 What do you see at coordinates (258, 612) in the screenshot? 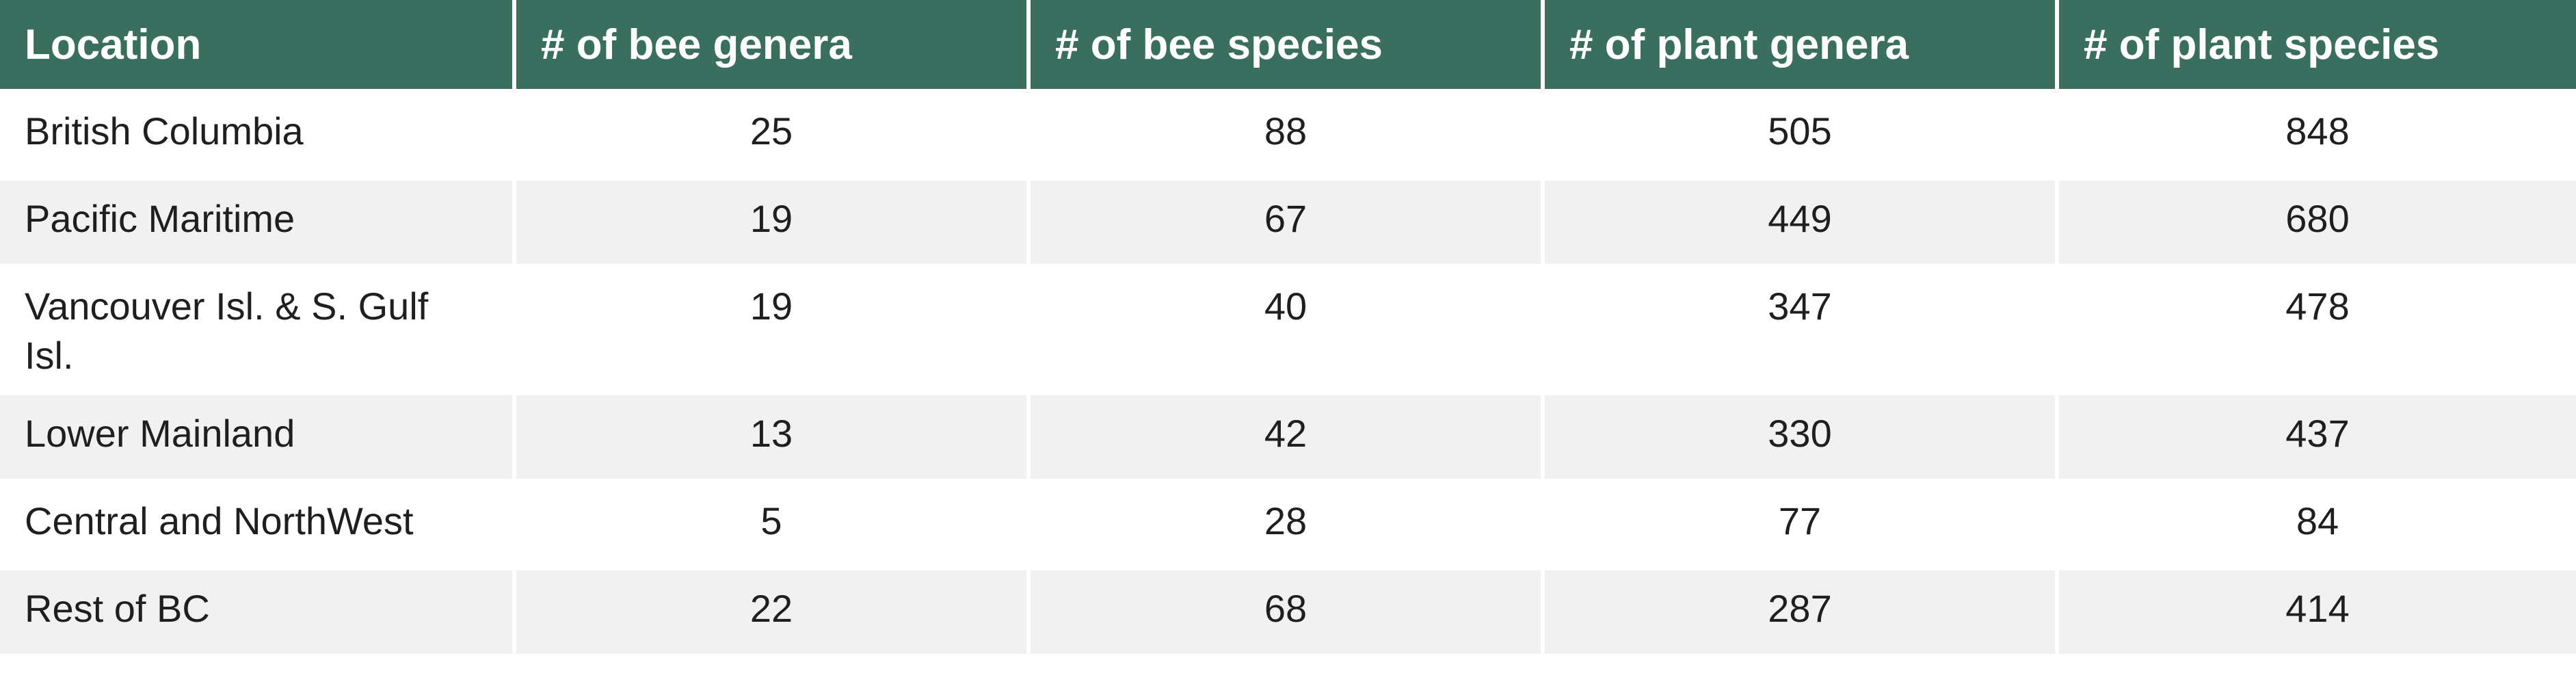
I see `location-cell: Rest of BC` at bounding box center [258, 612].